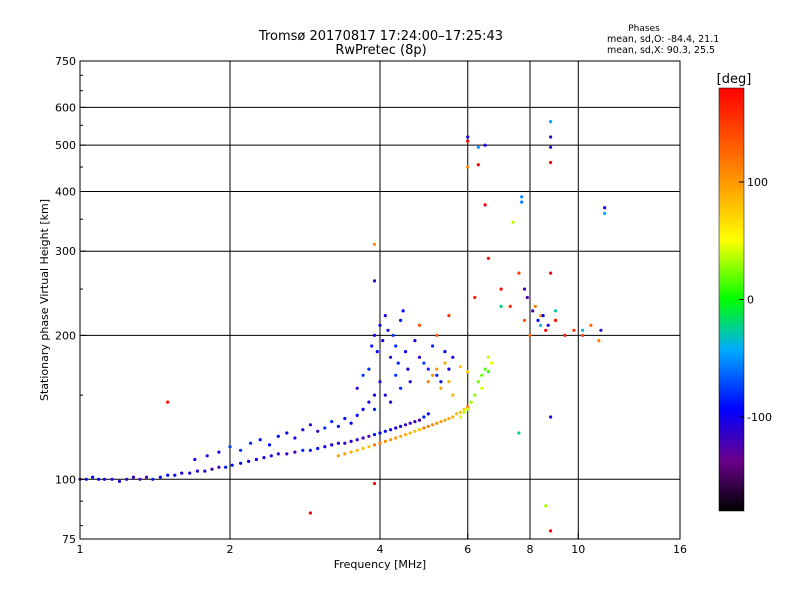 The height and width of the screenshot is (600, 800). I want to click on y-tick-label: 400, so click(65, 191).